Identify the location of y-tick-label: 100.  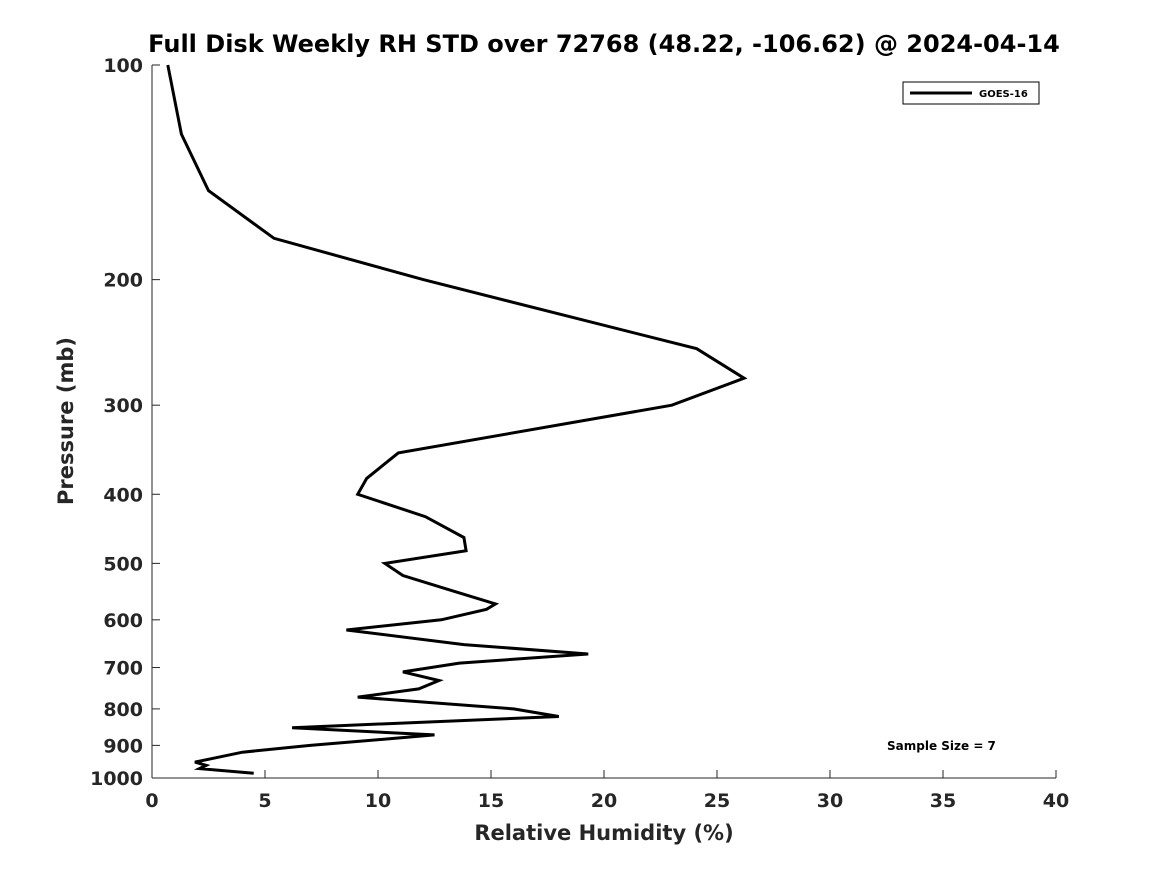
(123, 66).